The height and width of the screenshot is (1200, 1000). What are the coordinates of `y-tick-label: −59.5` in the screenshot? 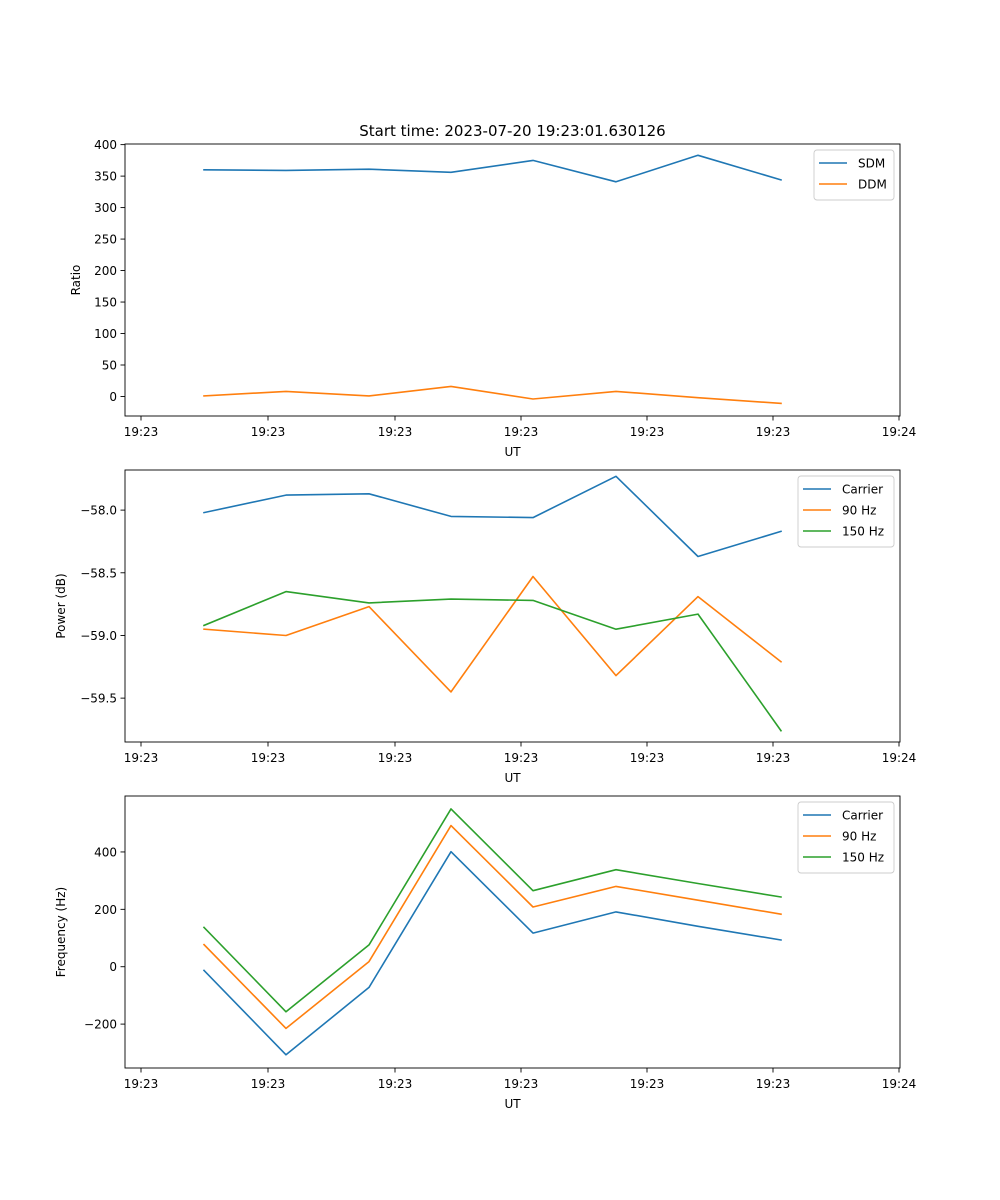 It's located at (98, 699).